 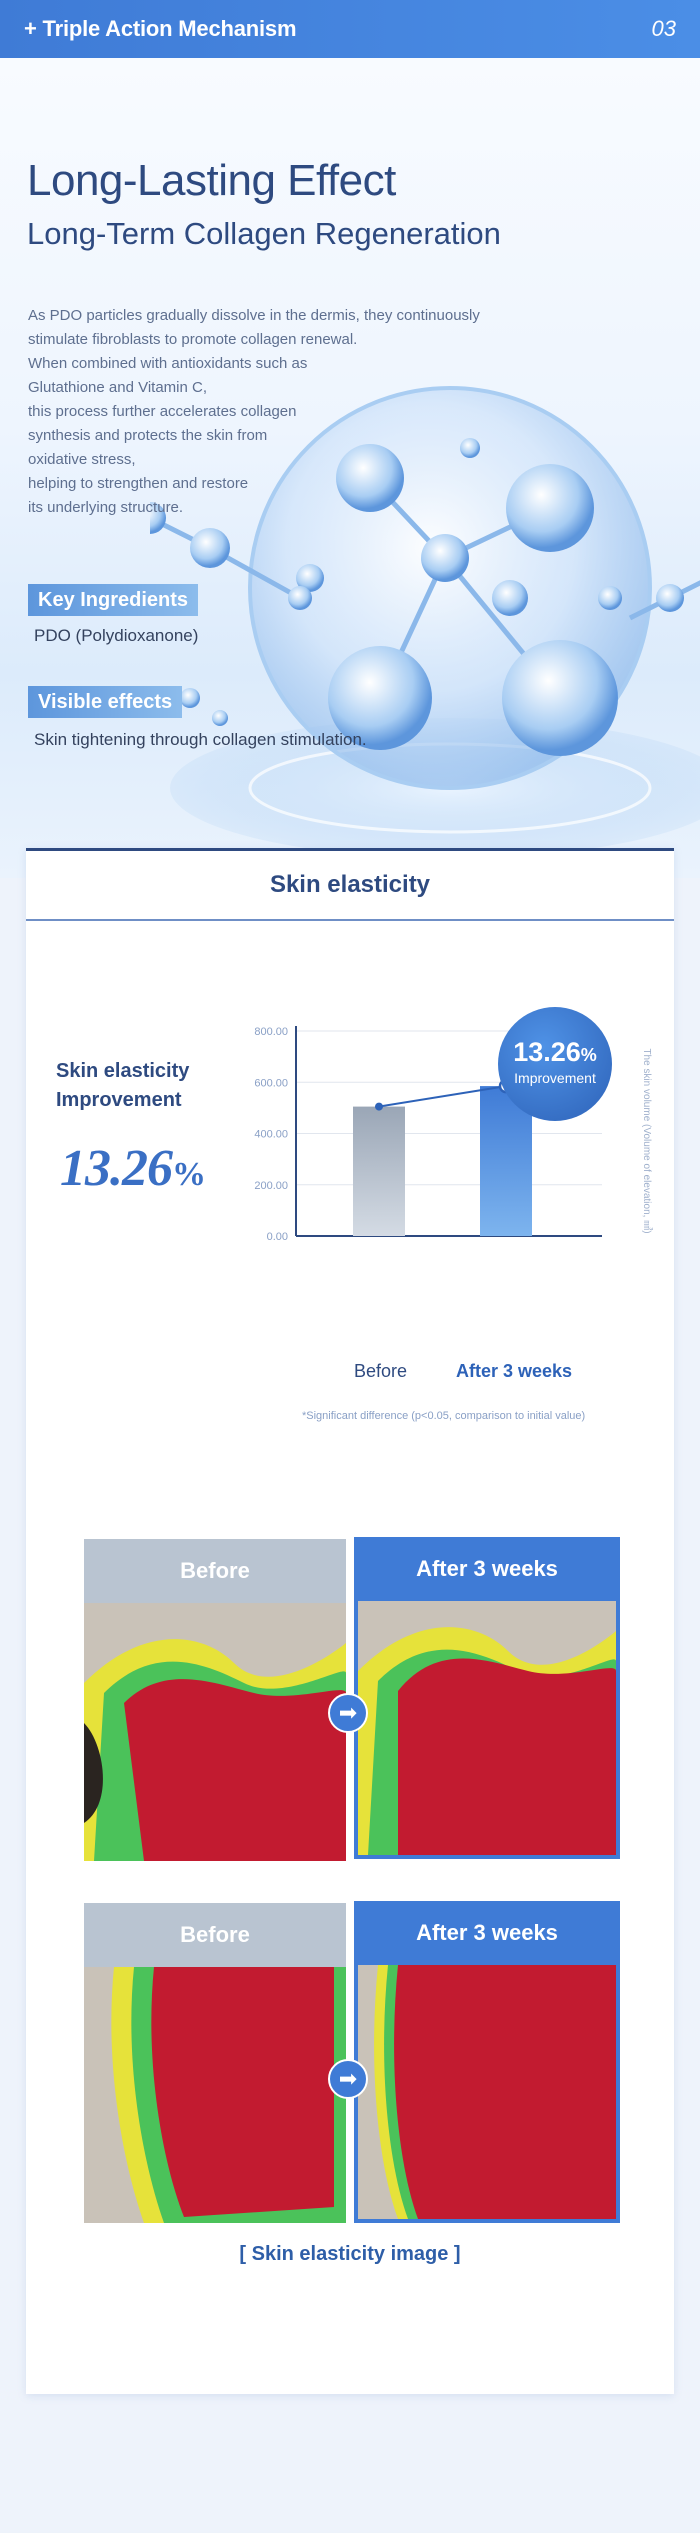 What do you see at coordinates (117, 387) in the screenshot?
I see `description-line: Glutathione and Vitamin C,` at bounding box center [117, 387].